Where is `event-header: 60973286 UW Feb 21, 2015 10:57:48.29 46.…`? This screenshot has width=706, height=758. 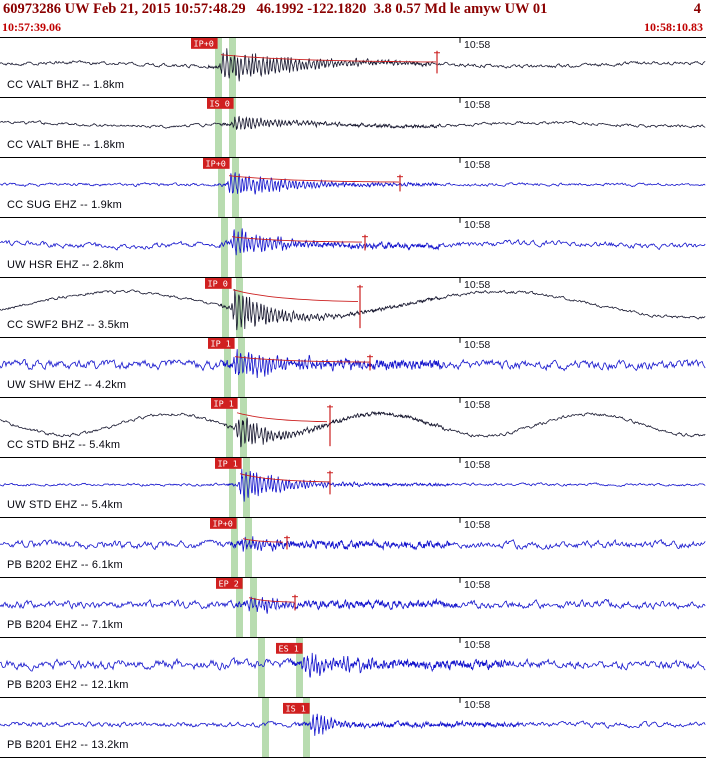 event-header: 60973286 UW Feb 21, 2015 10:57:48.29 46.… is located at coordinates (353, 18).